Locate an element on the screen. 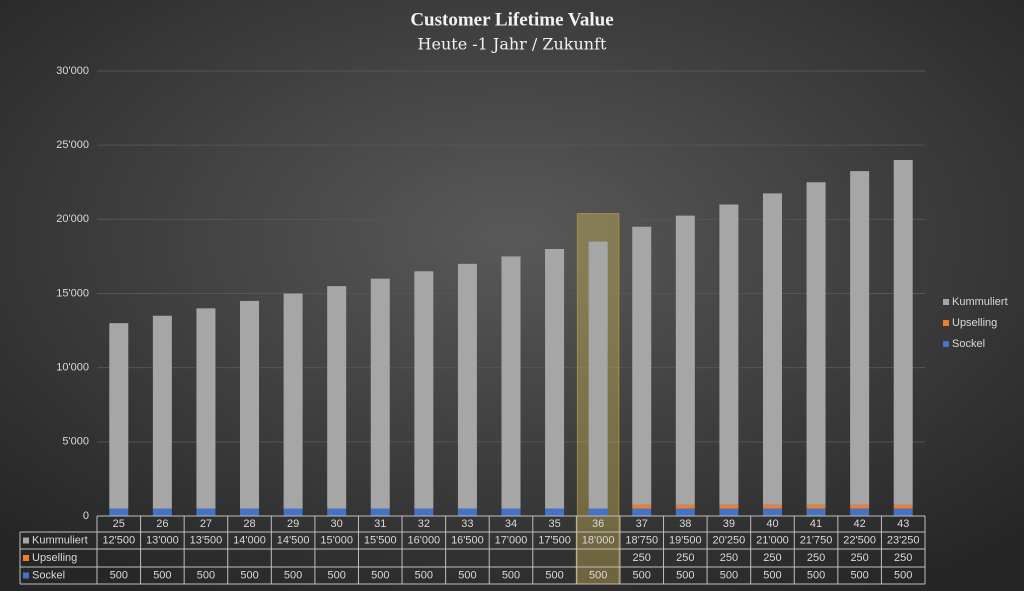 The width and height of the screenshot is (1024, 591). data-table-value: 12'500 is located at coordinates (118, 540).